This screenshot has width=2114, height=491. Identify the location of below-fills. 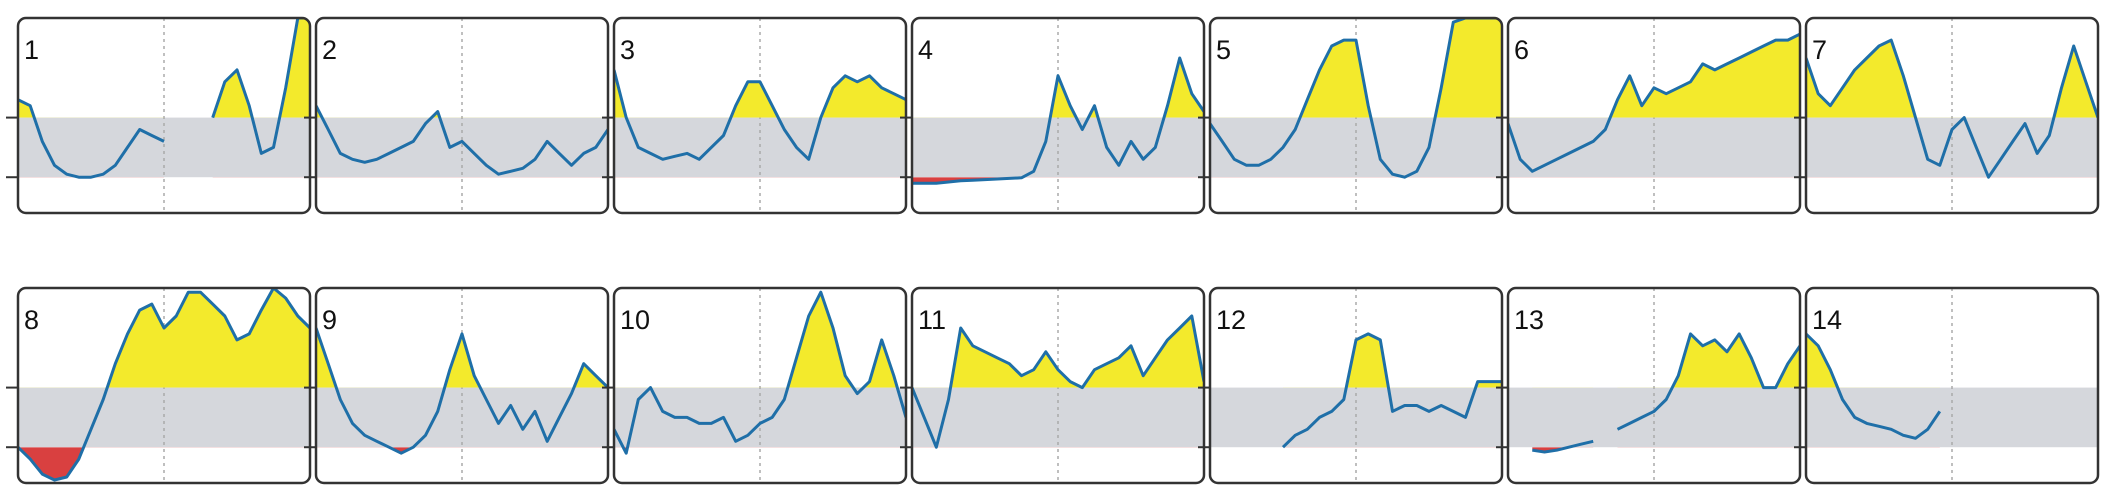
(1563, 449).